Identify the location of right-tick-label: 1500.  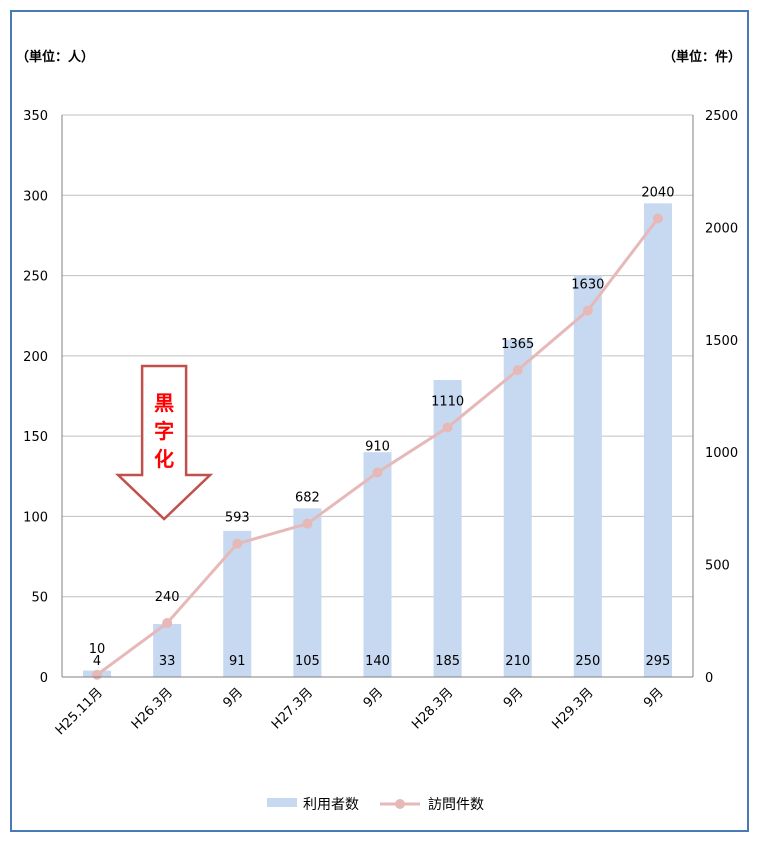
(721, 341).